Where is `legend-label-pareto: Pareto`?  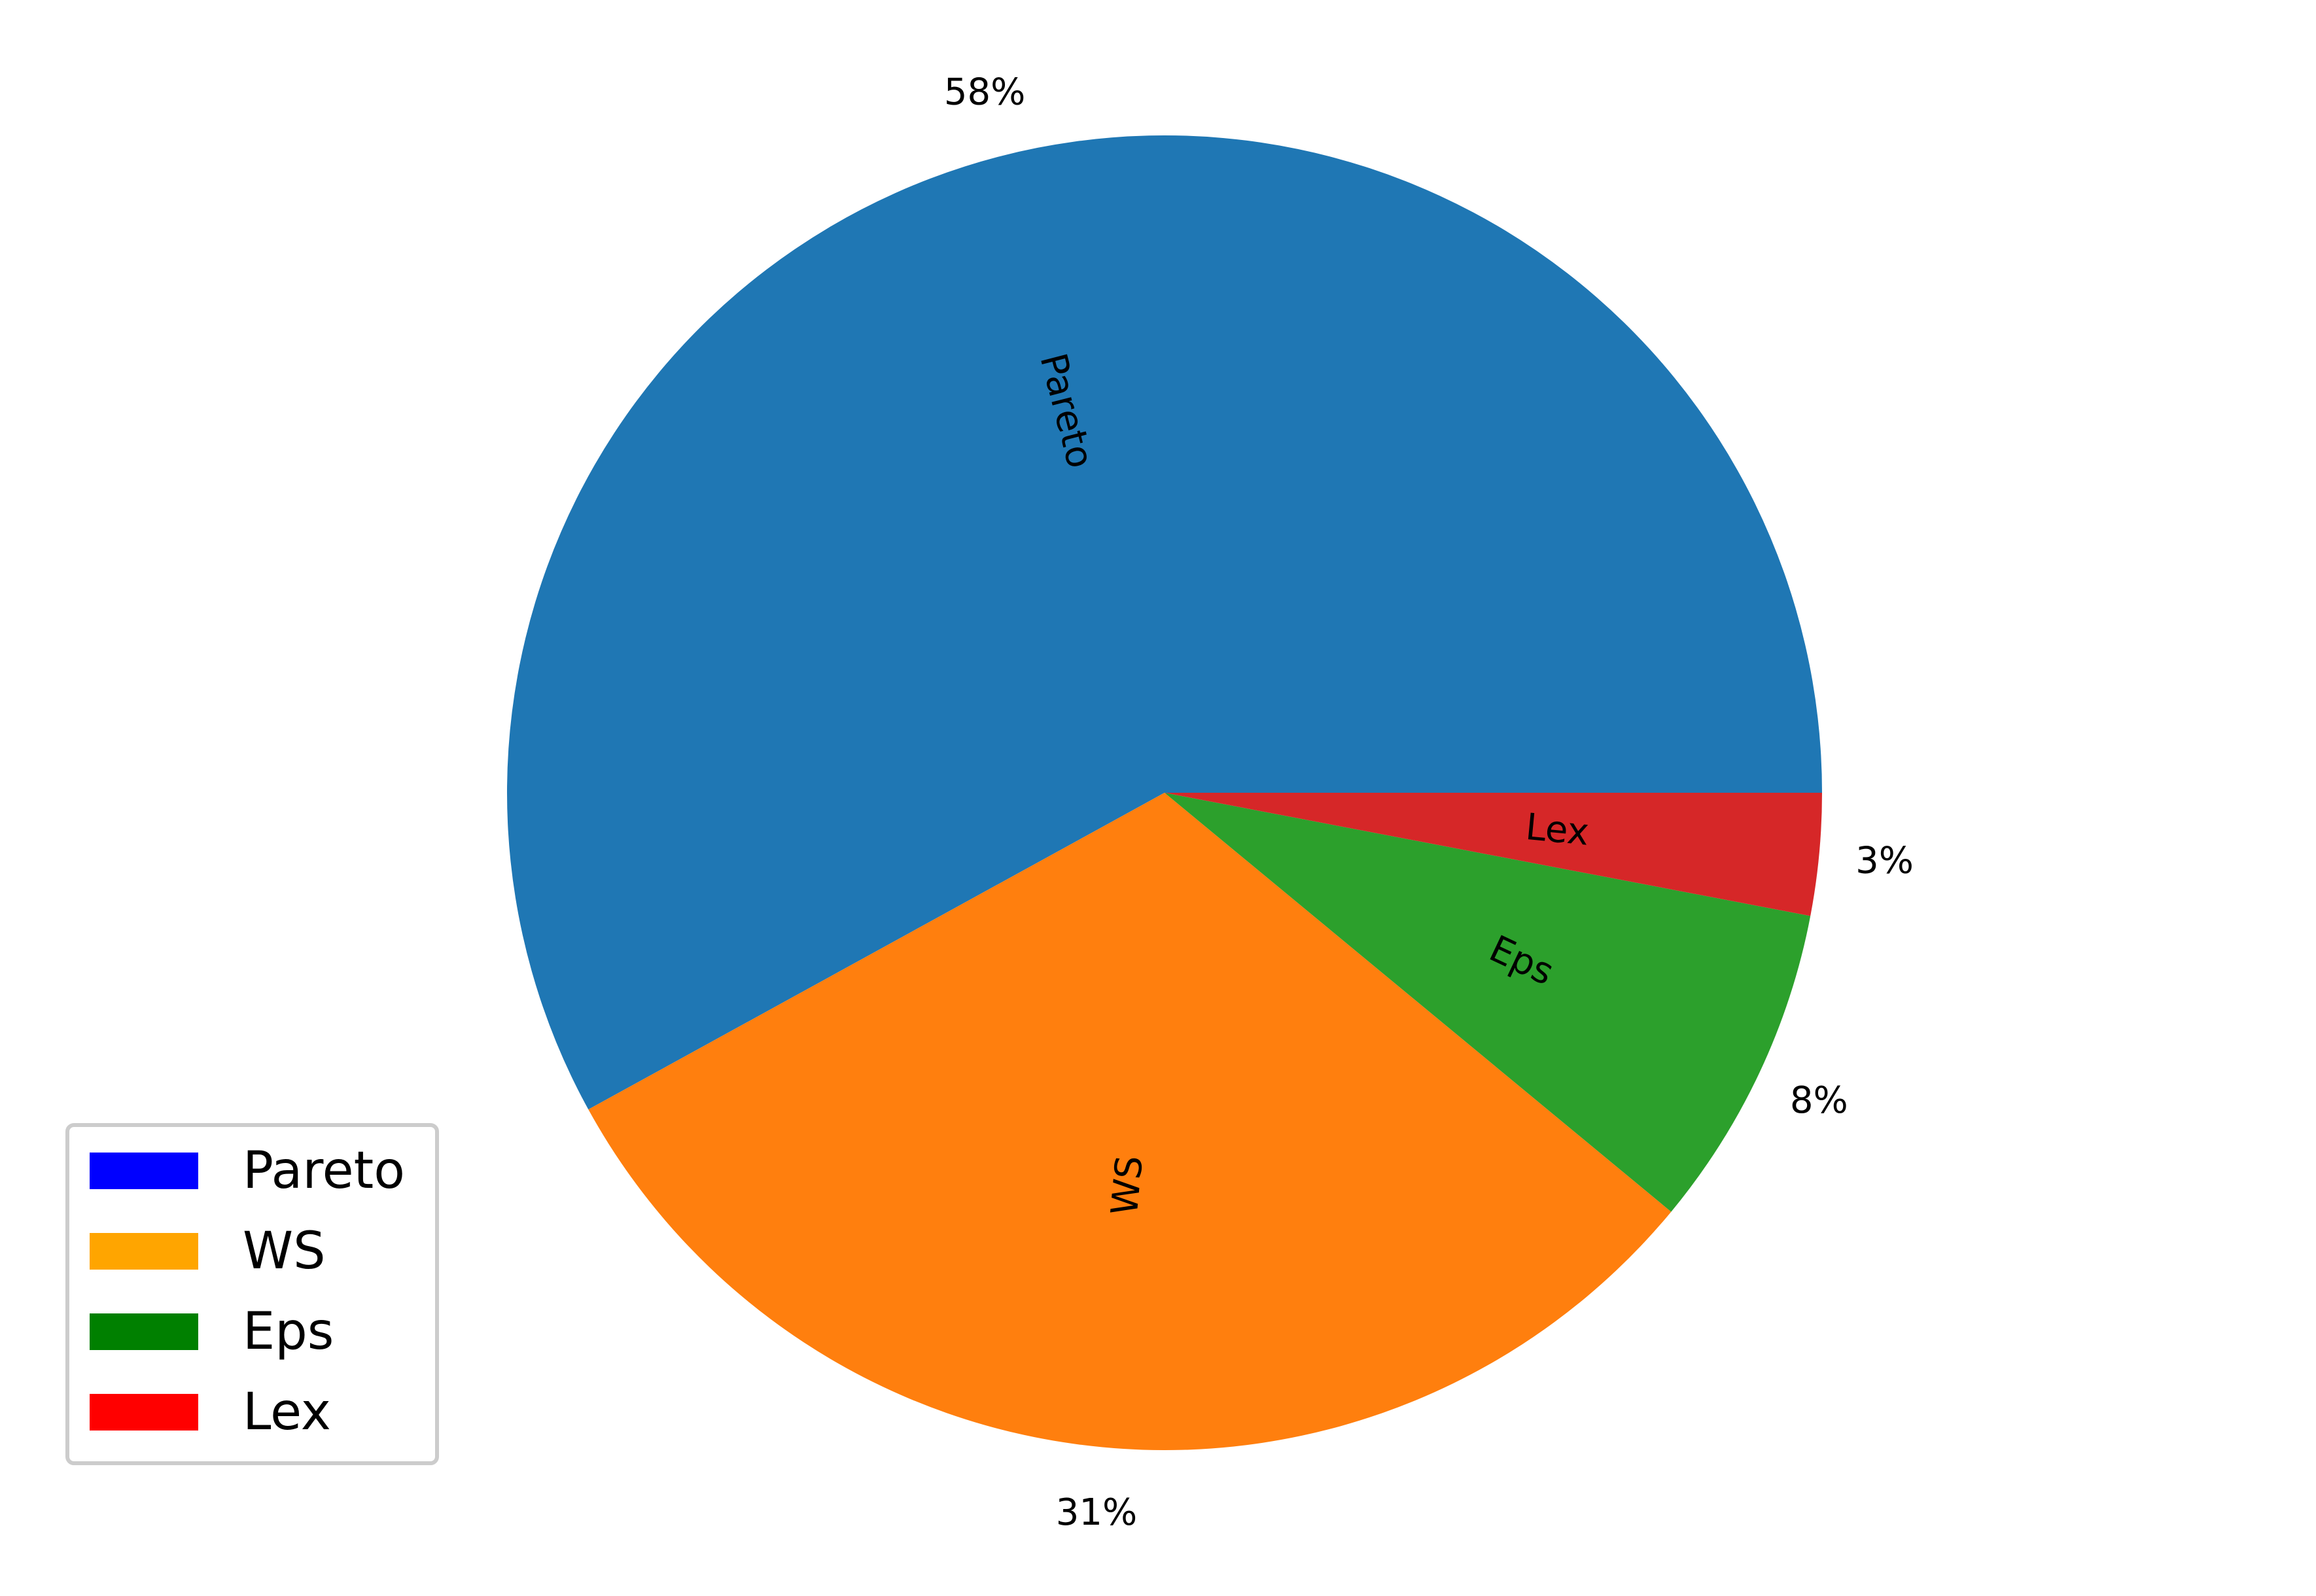
legend-label-pareto: Pareto is located at coordinates (324, 1170).